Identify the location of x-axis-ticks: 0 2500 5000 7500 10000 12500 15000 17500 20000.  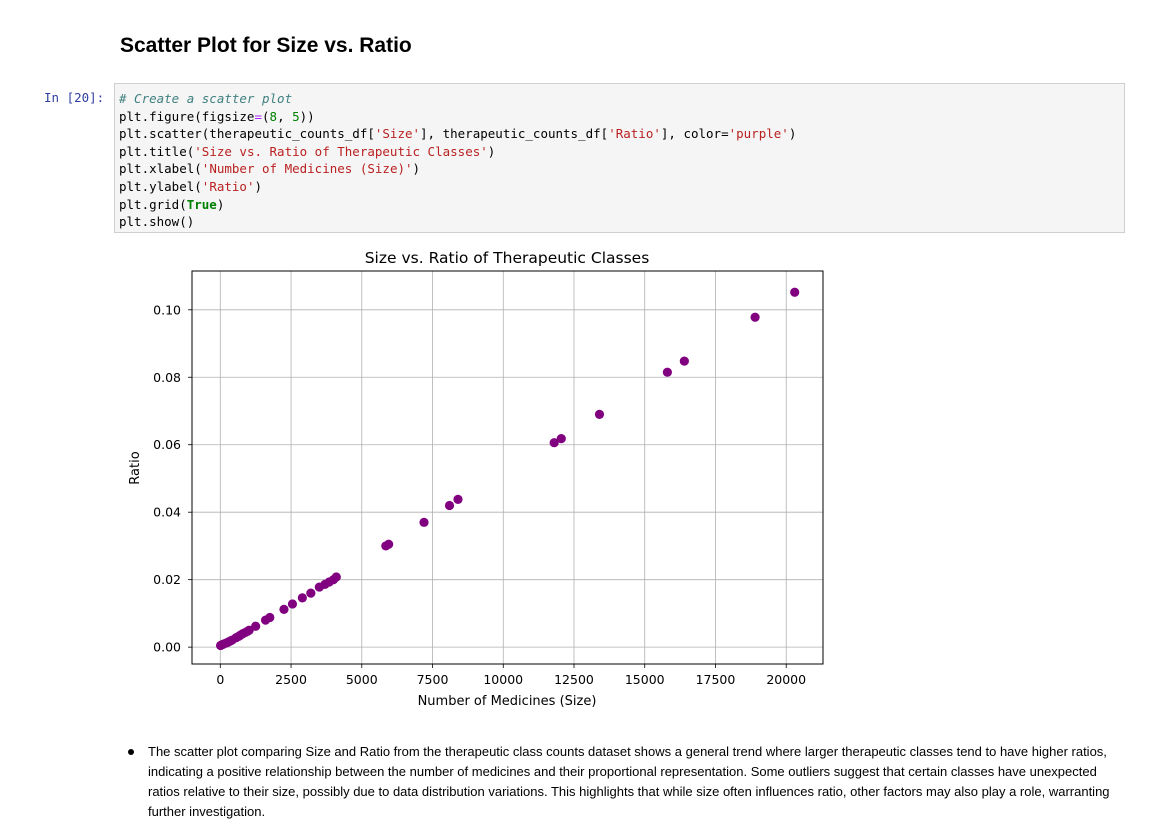
(511, 675).